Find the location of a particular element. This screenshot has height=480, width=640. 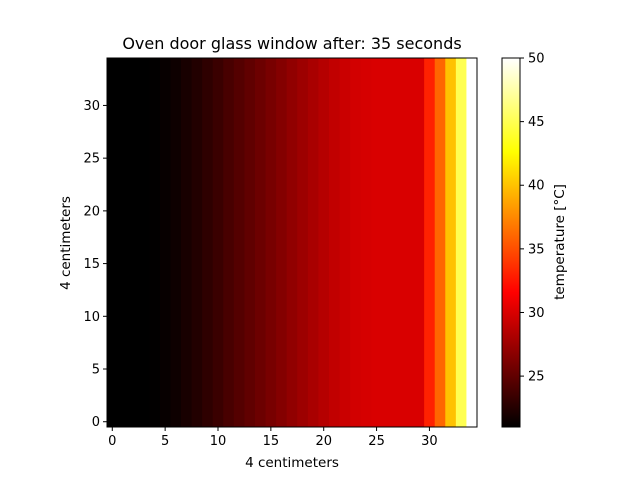

x-tick-label: 25 is located at coordinates (376, 441).